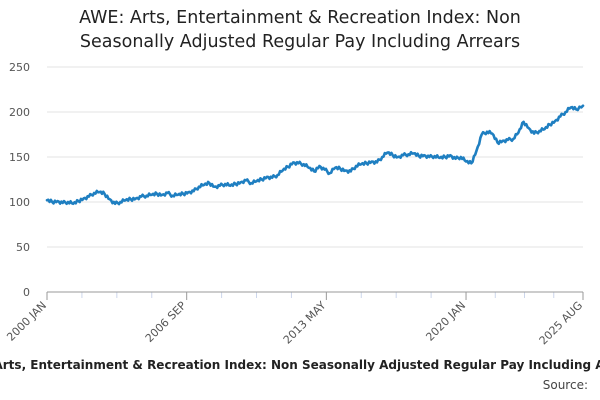  Describe the element at coordinates (19, 112) in the screenshot. I see `y-tick-label: 200` at that location.